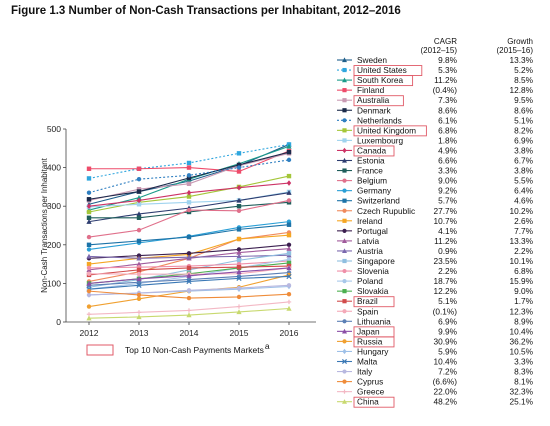  I want to click on legend-item: Malta 10.4% 3.3%, so click(435, 362).